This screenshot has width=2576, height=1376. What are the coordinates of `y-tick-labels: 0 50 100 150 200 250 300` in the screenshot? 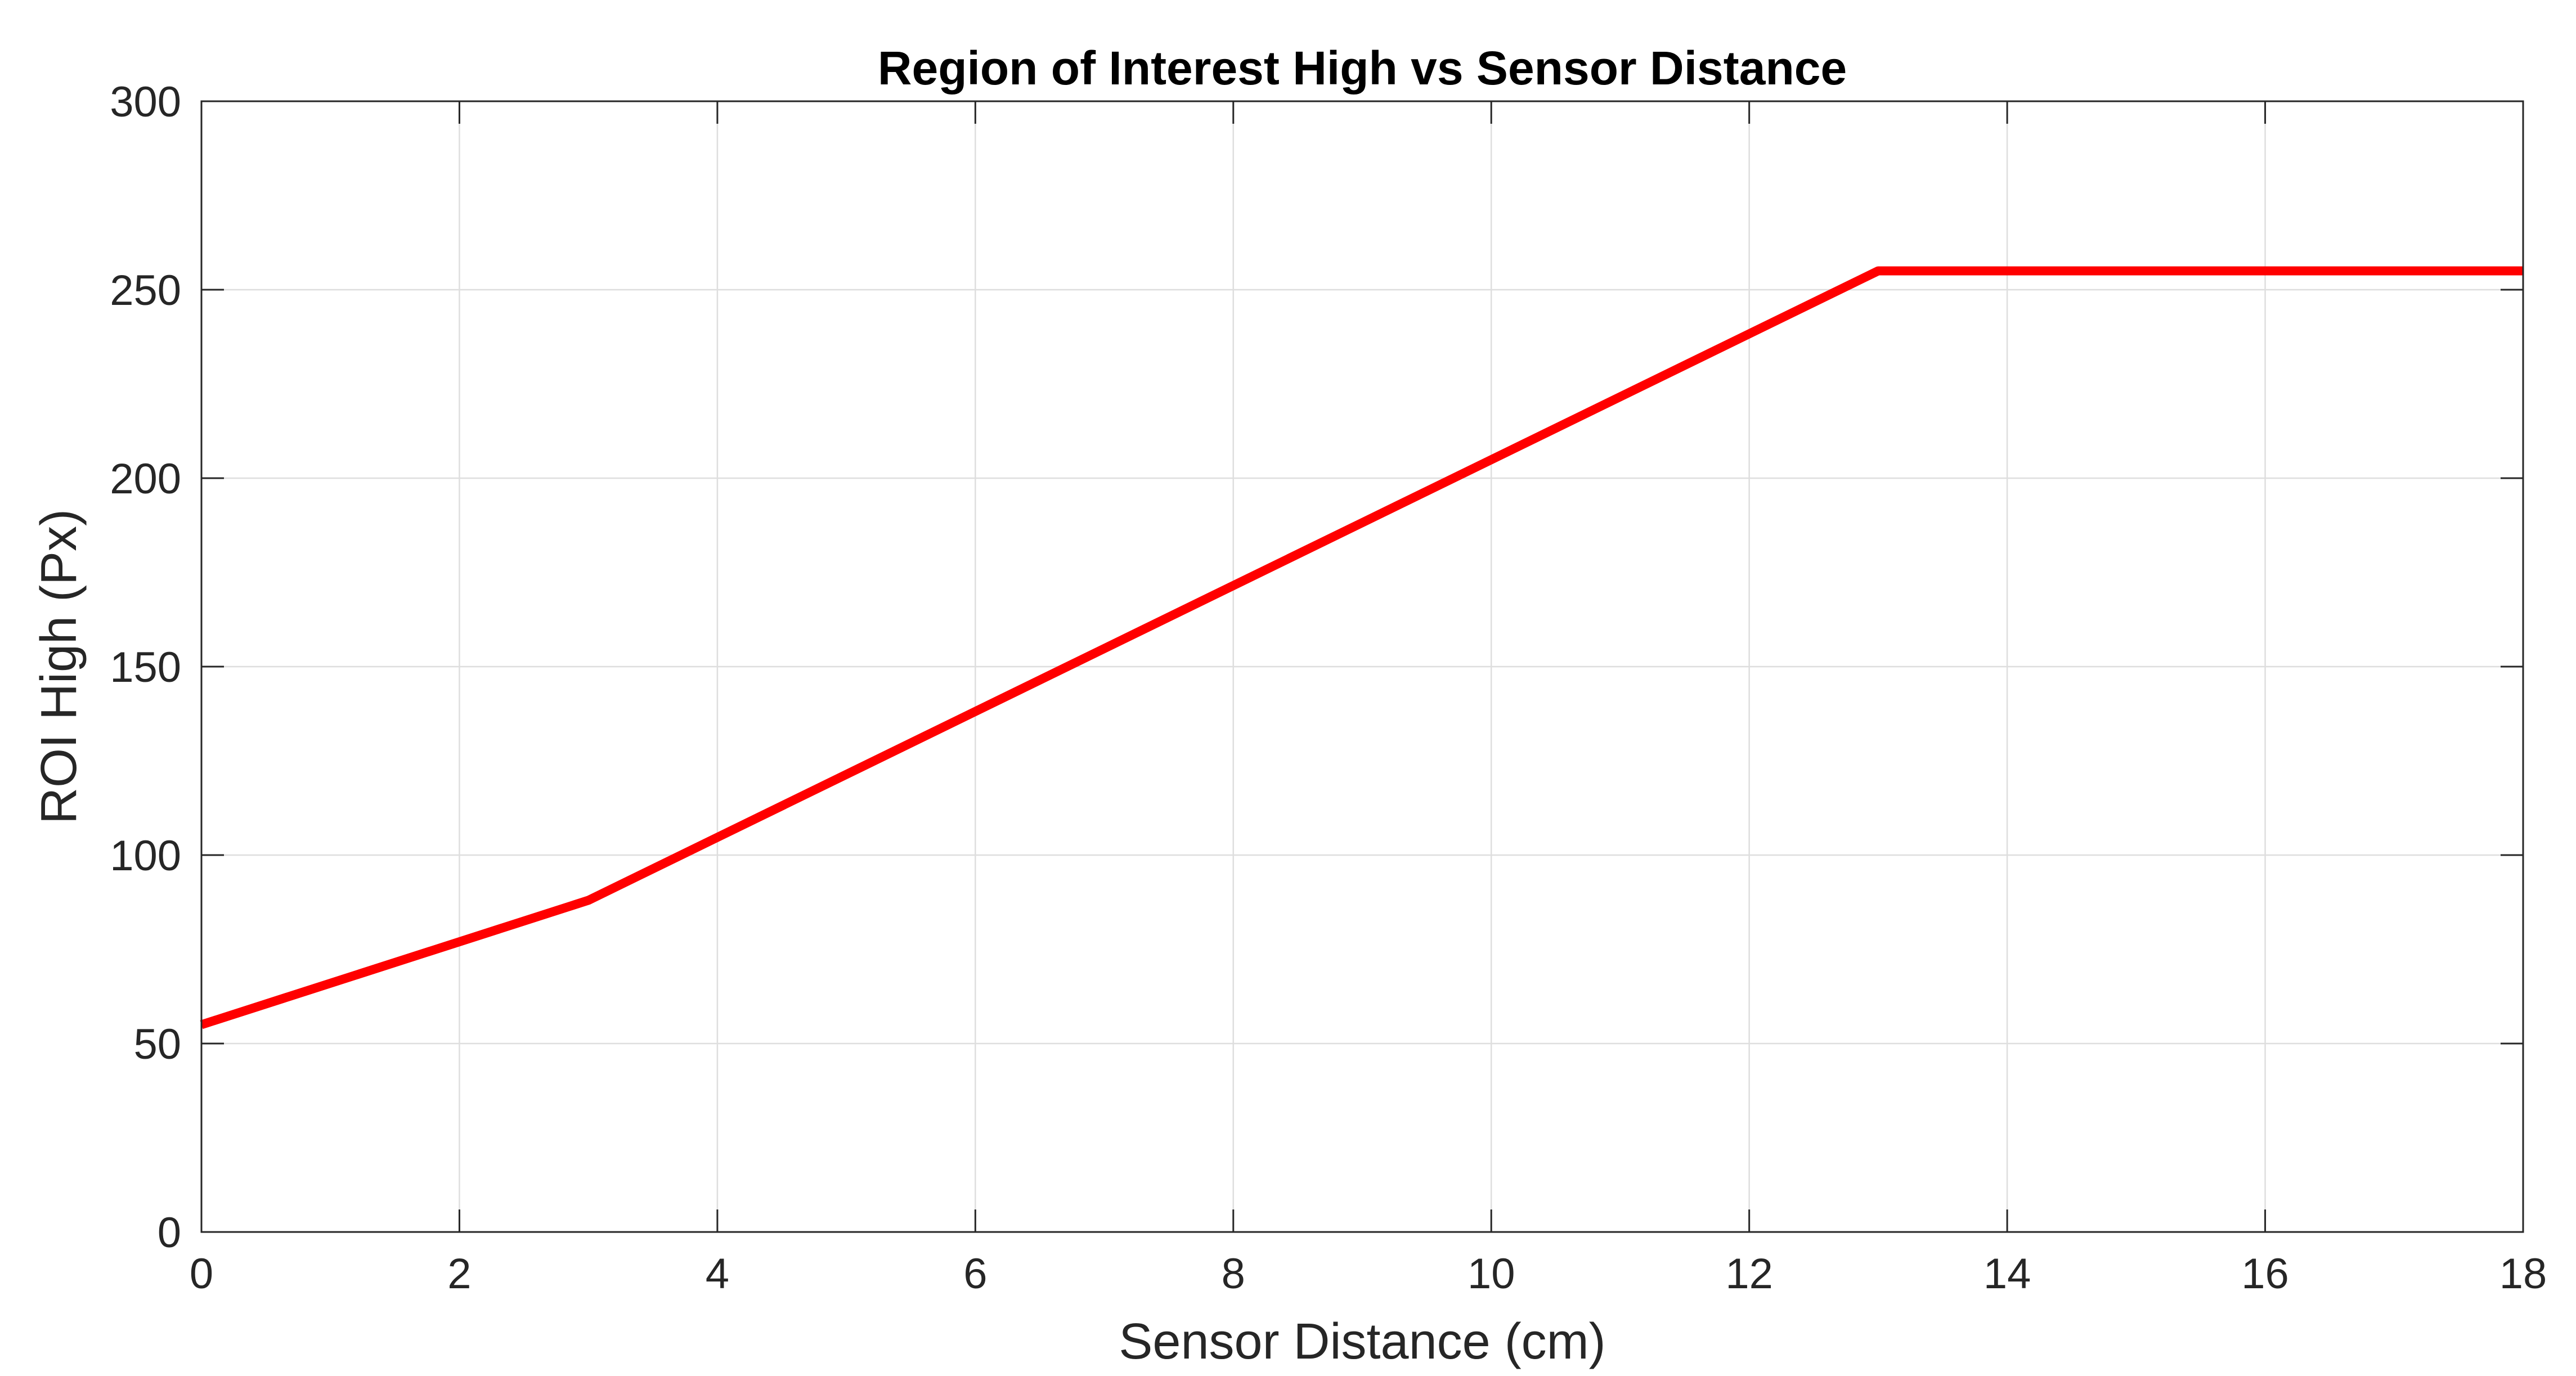 It's located at (145, 667).